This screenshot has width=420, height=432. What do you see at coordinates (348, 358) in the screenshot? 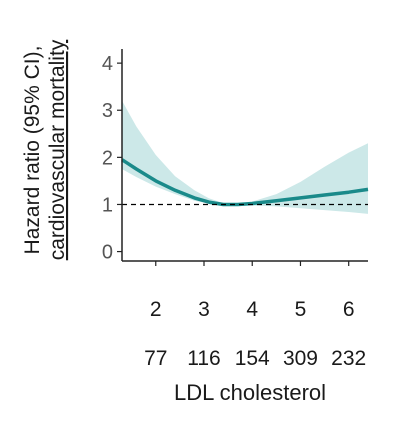
I see `x-tick-label-row2-4: 232` at bounding box center [348, 358].